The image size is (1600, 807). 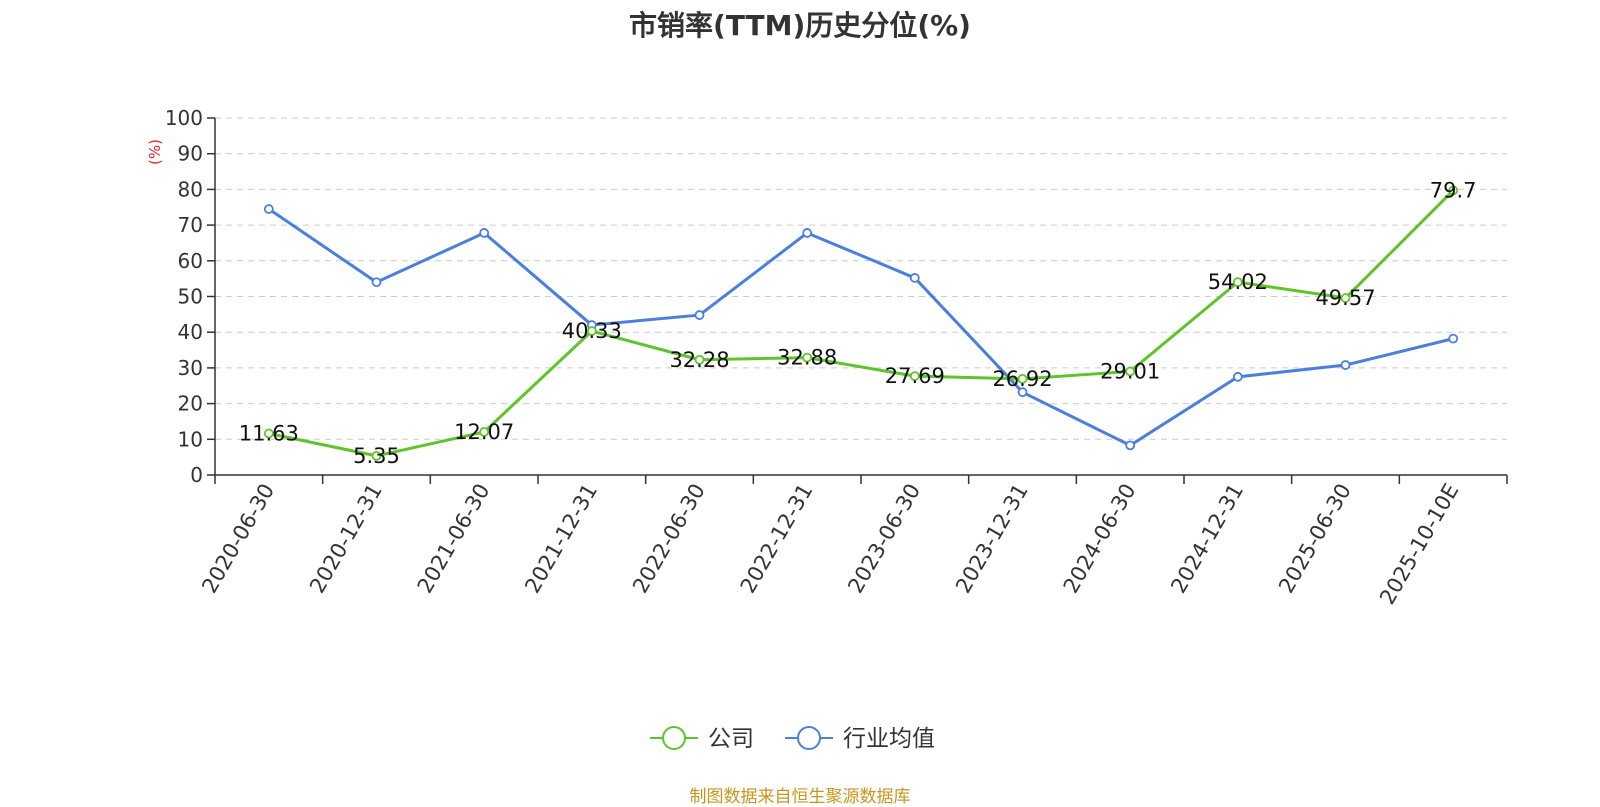 I want to click on data-label: 40.33, so click(x=592, y=331).